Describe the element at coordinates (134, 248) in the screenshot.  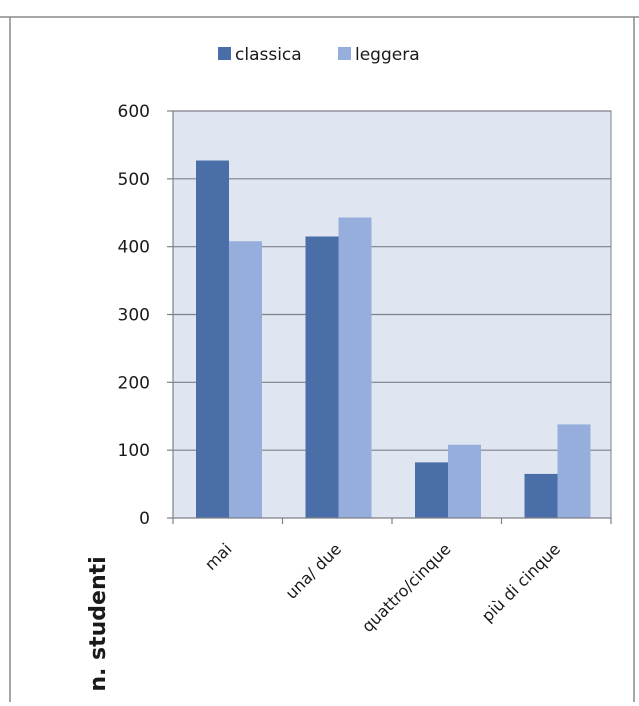
I see `y-tick-label-400: 400` at that location.